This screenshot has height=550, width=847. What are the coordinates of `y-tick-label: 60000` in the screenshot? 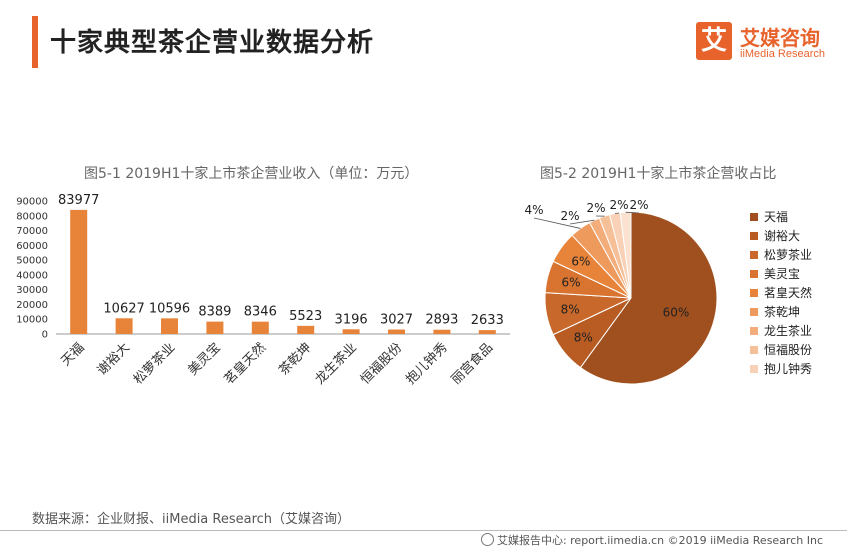 It's located at (32, 246).